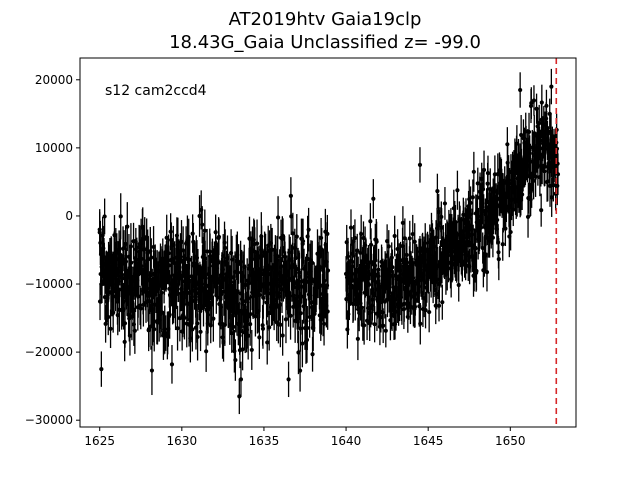  Describe the element at coordinates (99, 441) in the screenshot. I see `x-tick-label: 1625` at that location.